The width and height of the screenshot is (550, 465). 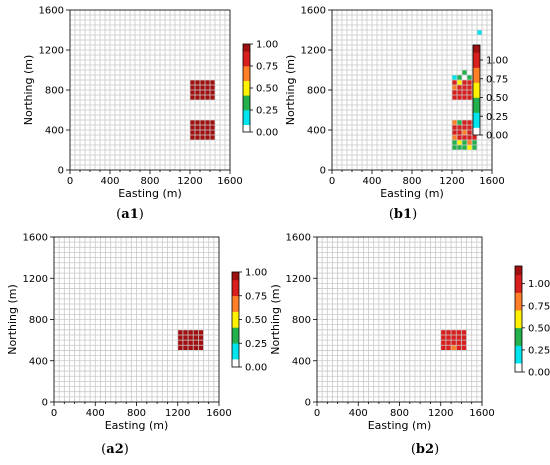 I want to click on x-tick-label: 1600, so click(x=481, y=413).